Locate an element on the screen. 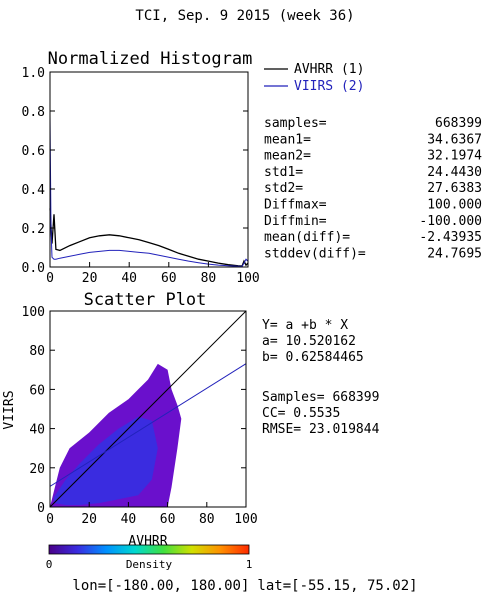  scatter-title: Scatter Plot is located at coordinates (145, 300).